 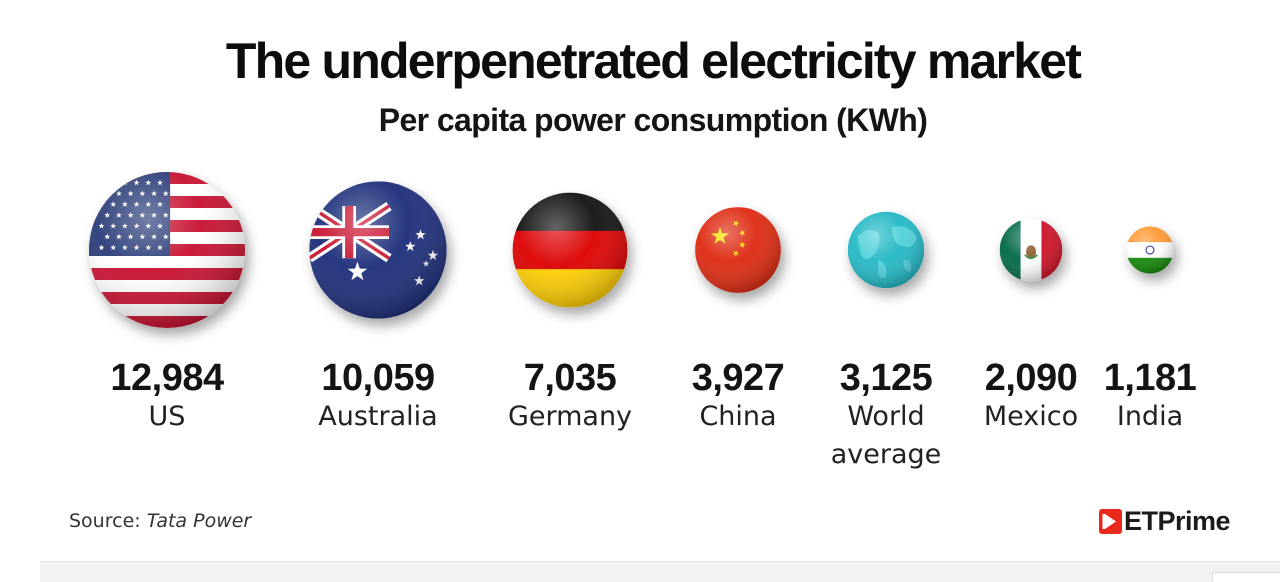 I want to click on source-label: Source:, so click(x=105, y=521).